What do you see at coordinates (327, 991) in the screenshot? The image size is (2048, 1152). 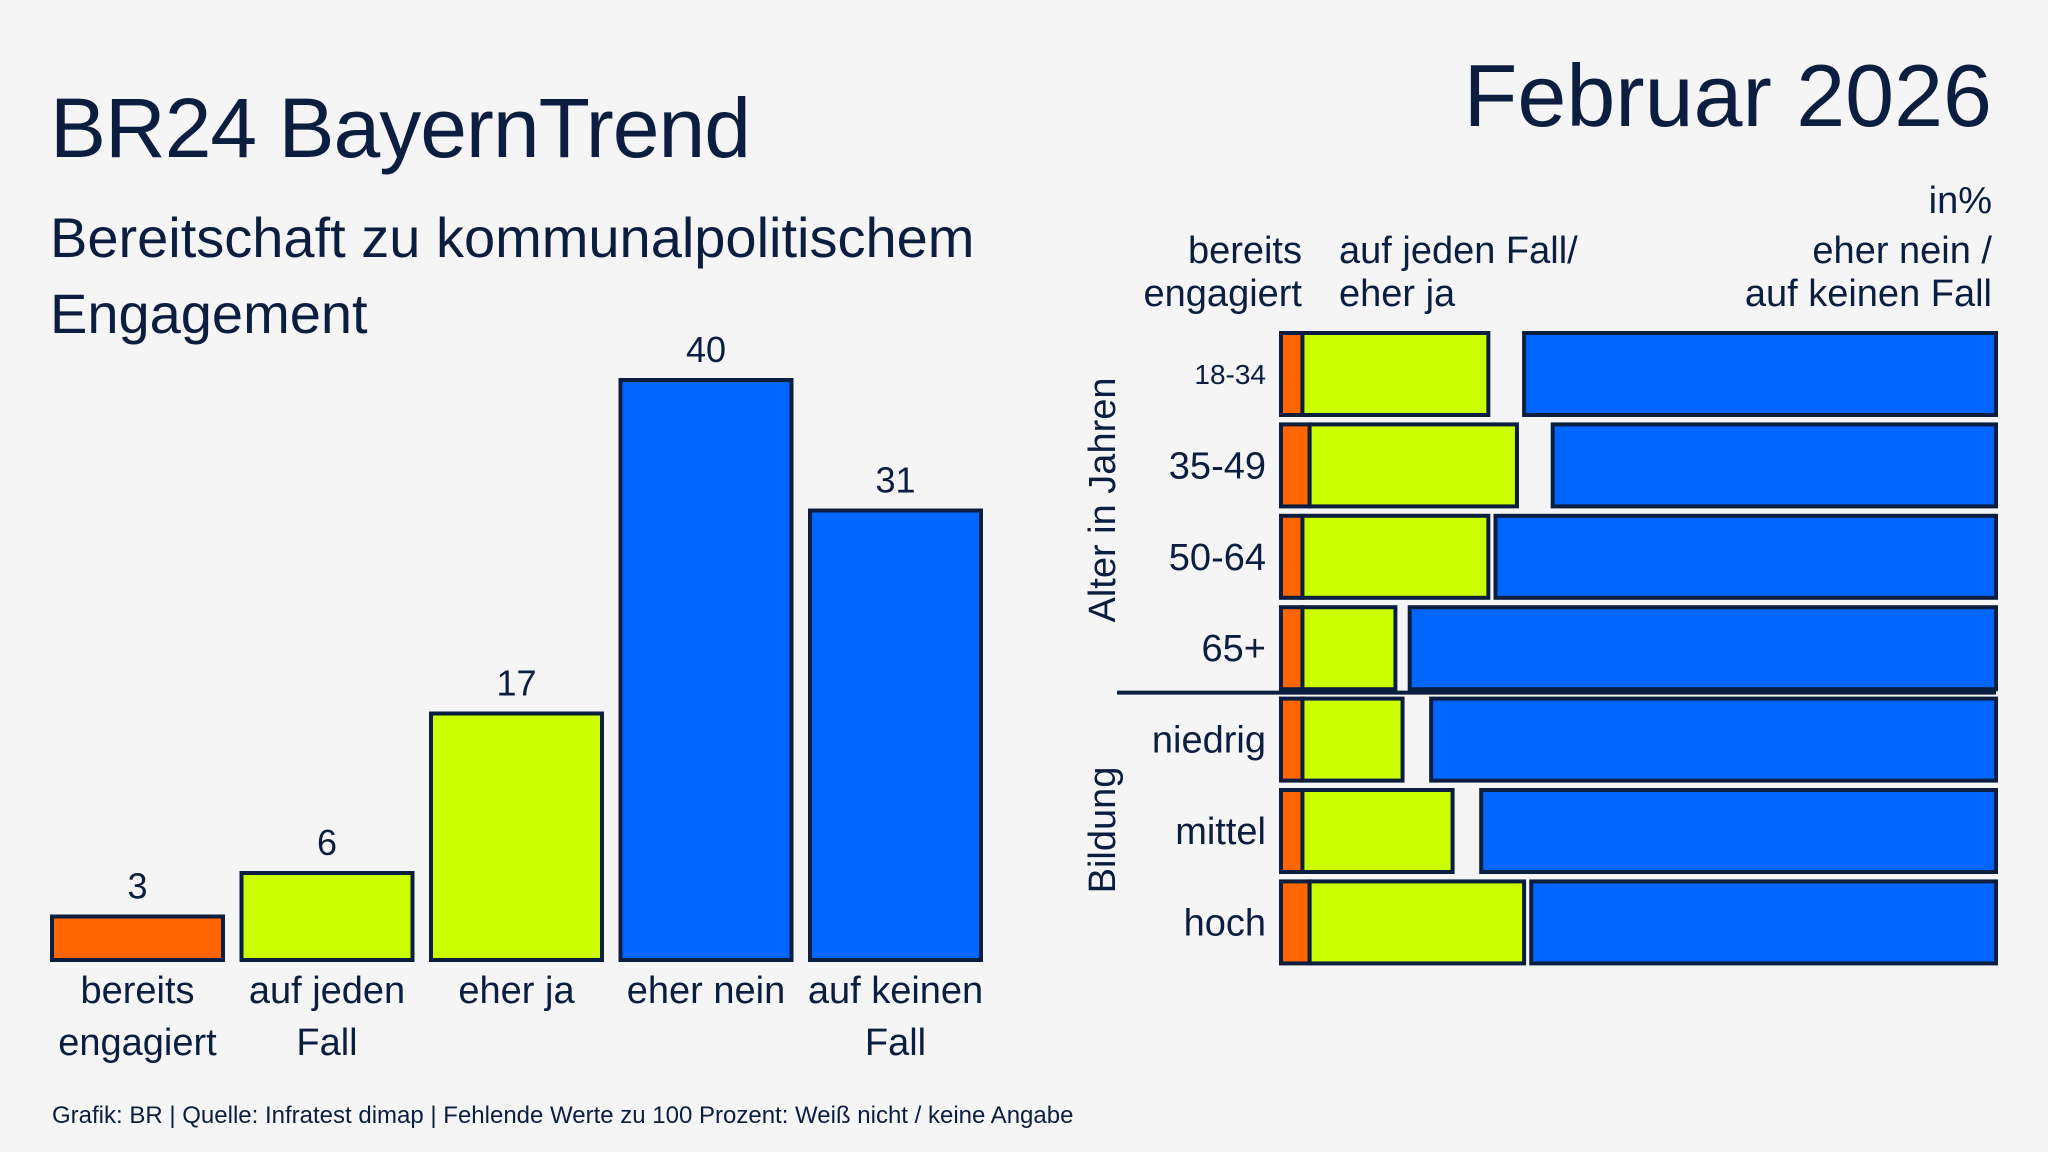 I see `category-label: auf jeden` at bounding box center [327, 991].